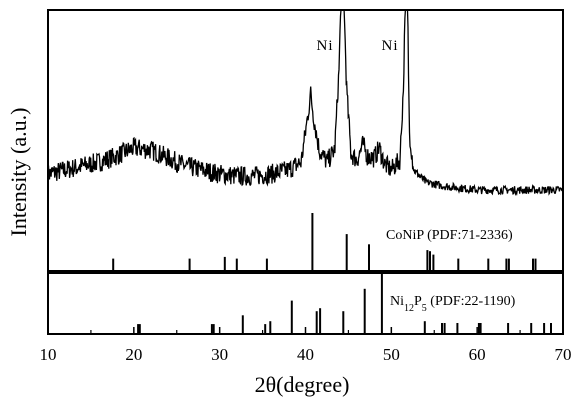 The width and height of the screenshot is (581, 414). Describe the element at coordinates (471, 301) in the screenshot. I see `ref2-pdf: (PDF:22-1190)` at that location.